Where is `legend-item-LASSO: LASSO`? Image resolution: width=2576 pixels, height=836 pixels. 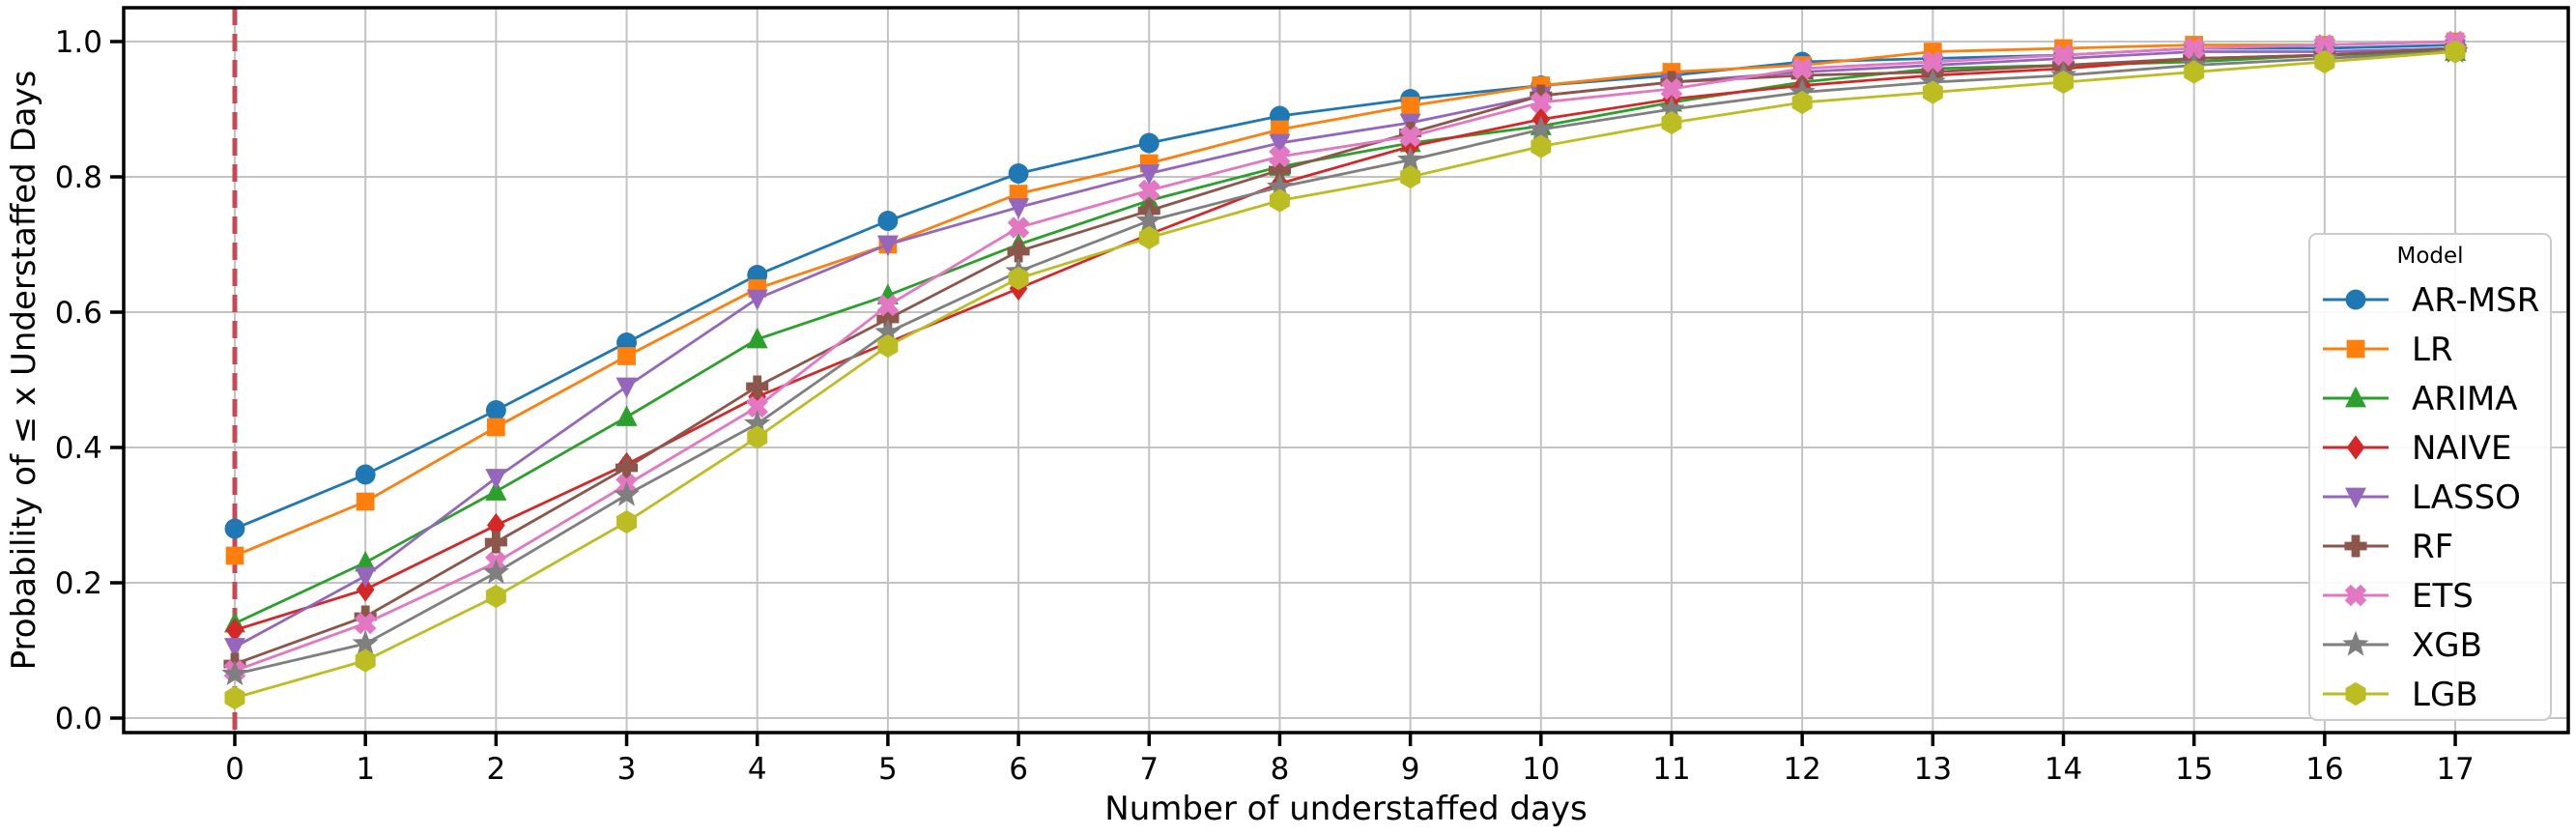
legend-item-LASSO: LASSO is located at coordinates (2422, 497).